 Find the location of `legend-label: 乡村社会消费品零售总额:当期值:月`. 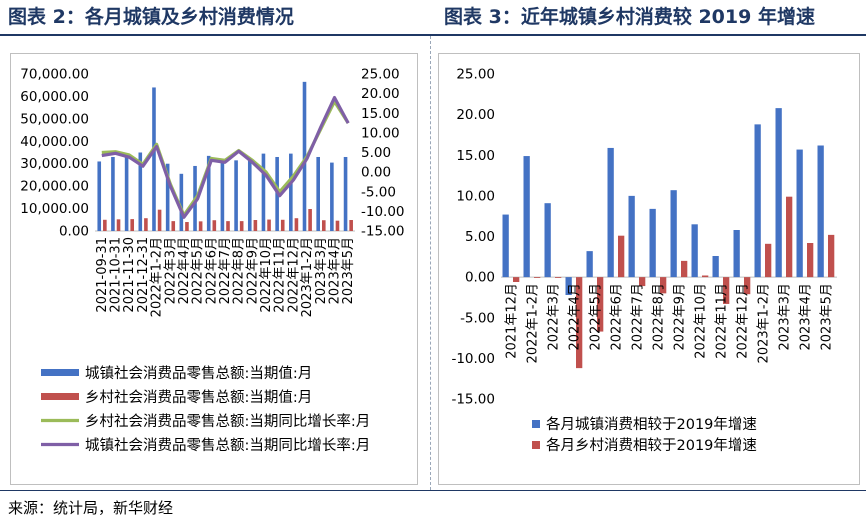

legend-label: 乡村社会消费品零售总额:当期值:月 is located at coordinates (198, 397).